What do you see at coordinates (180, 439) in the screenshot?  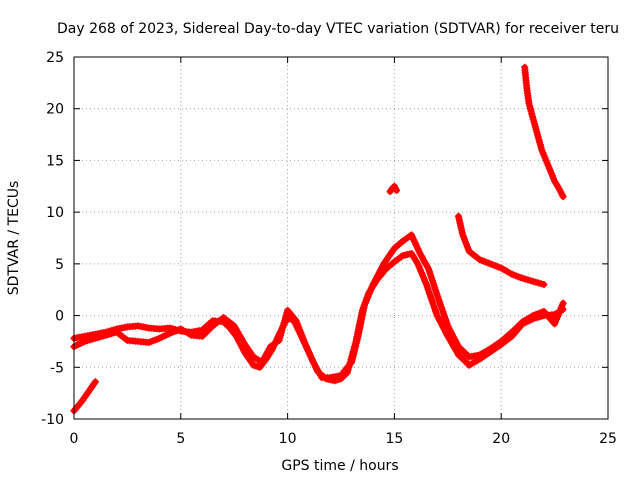 I see `x-tick-label: 5` at bounding box center [180, 439].